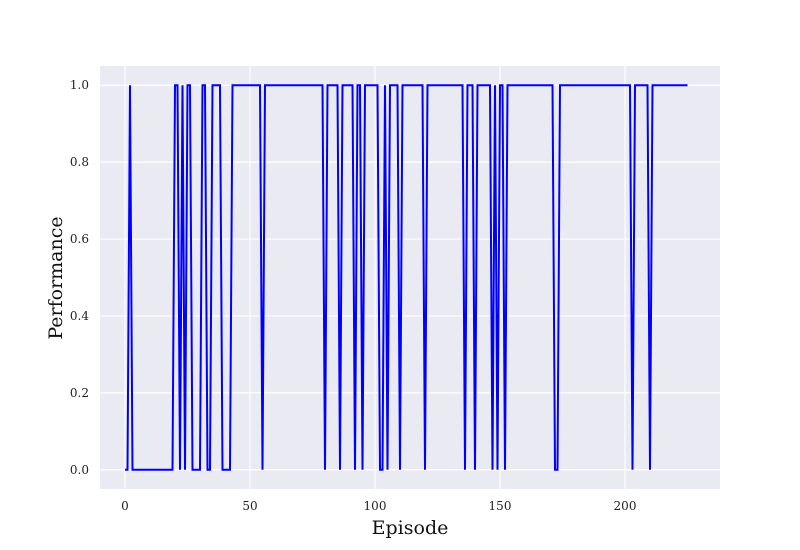 The width and height of the screenshot is (800, 550). What do you see at coordinates (79, 162) in the screenshot?
I see `y-tick-label: 0.8` at bounding box center [79, 162].